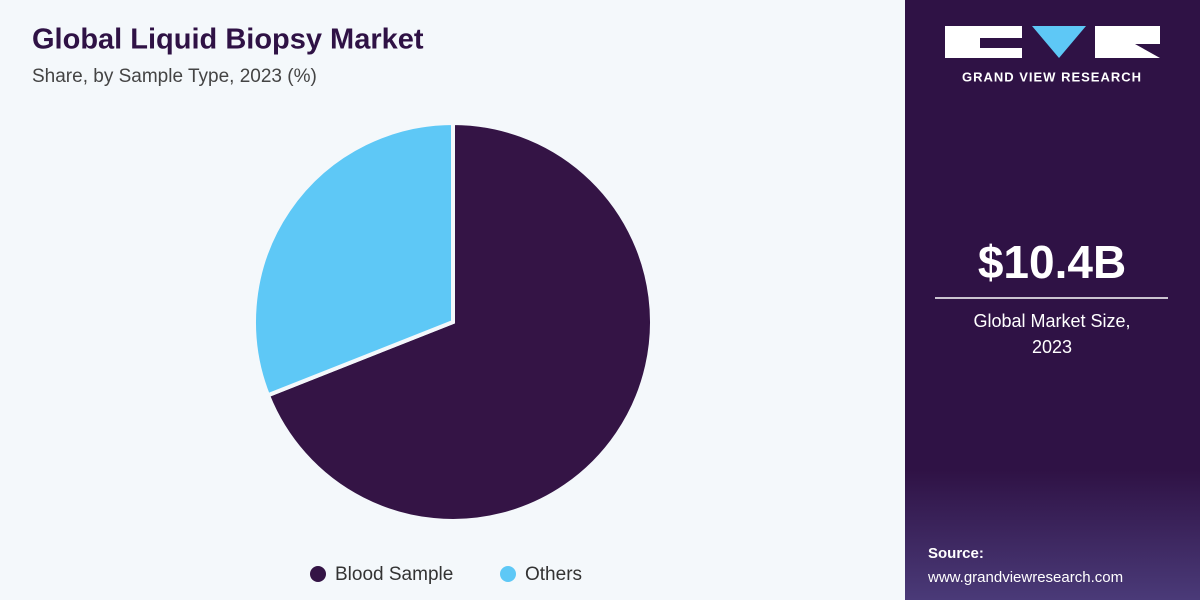 The image size is (1200, 600). Describe the element at coordinates (1052, 262) in the screenshot. I see `market-value: $10.4B` at that location.